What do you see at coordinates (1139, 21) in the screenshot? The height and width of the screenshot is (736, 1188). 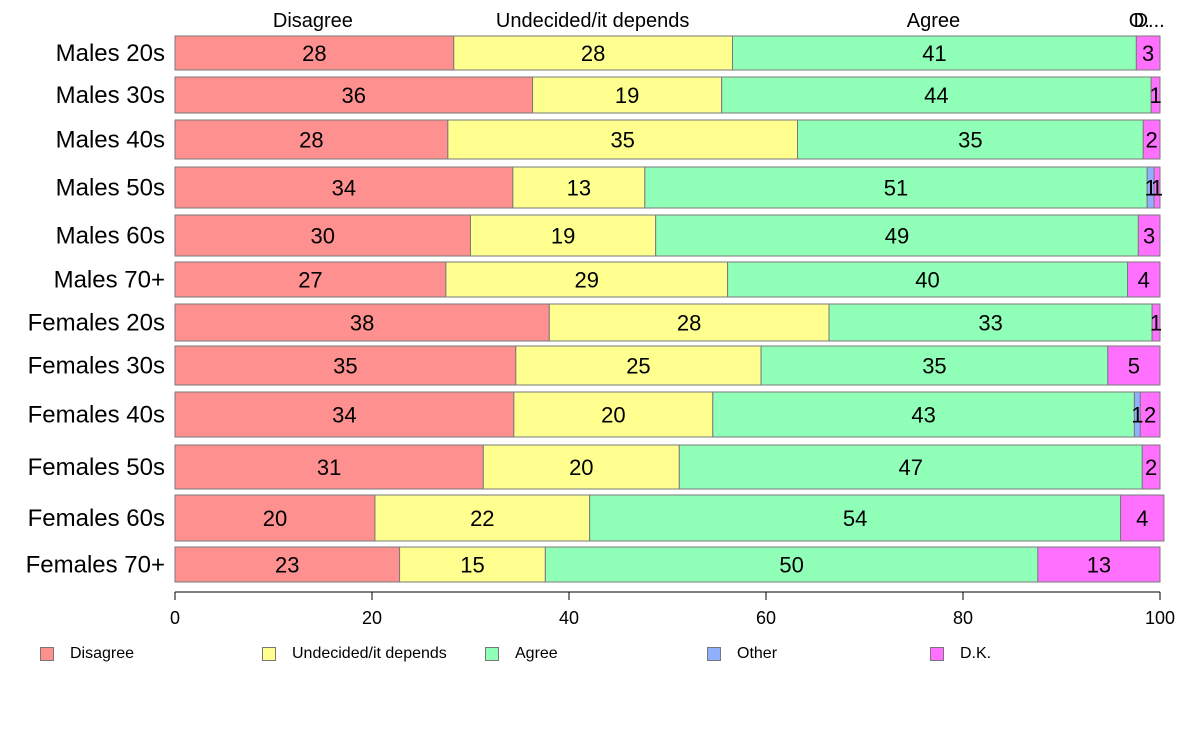 I see `top-label: O.` at bounding box center [1139, 21].